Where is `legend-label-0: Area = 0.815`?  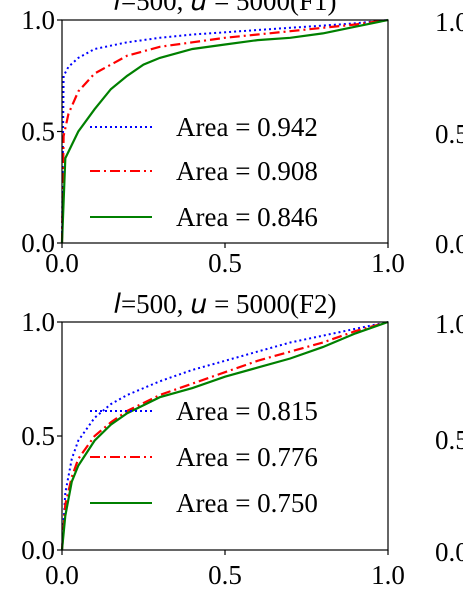
legend-label-0: Area = 0.815 is located at coordinates (247, 411).